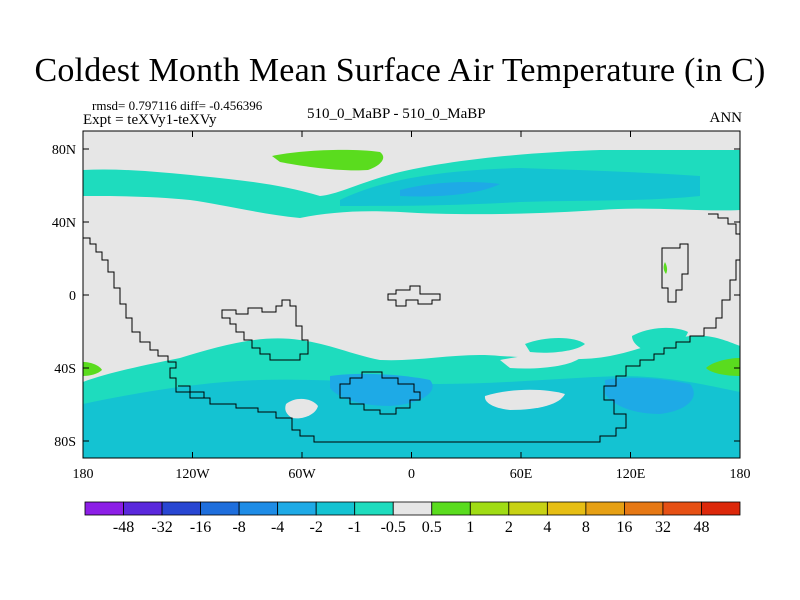  I want to click on lon-label-60e: 60E, so click(521, 474).